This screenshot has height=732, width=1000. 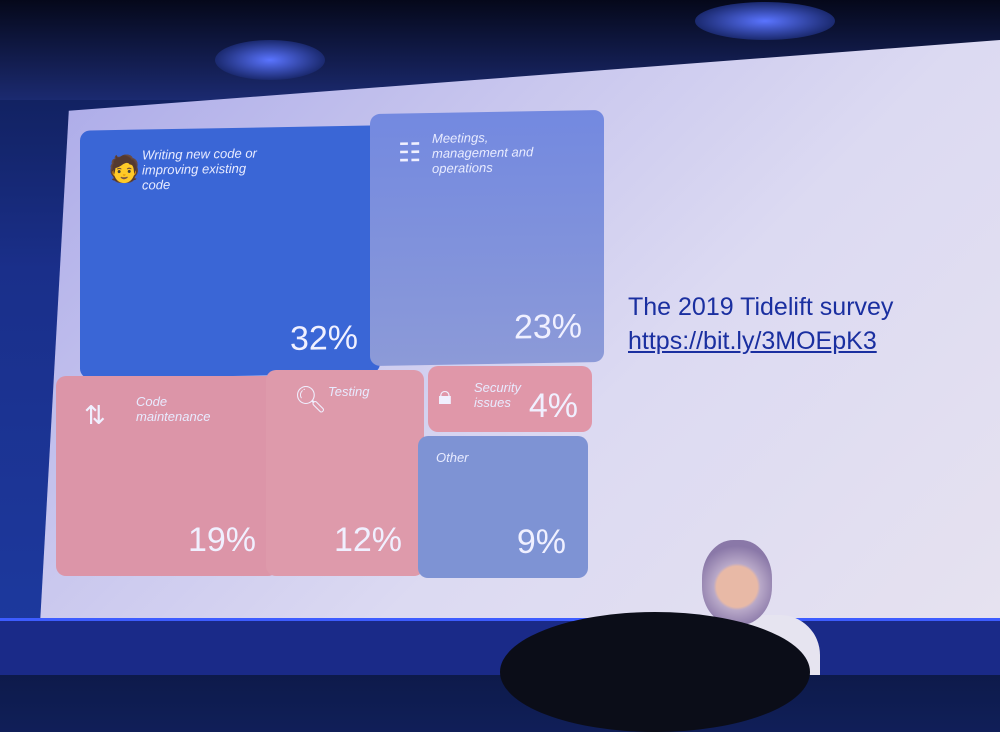 I want to click on meeting-icon: ☷, so click(x=410, y=152).